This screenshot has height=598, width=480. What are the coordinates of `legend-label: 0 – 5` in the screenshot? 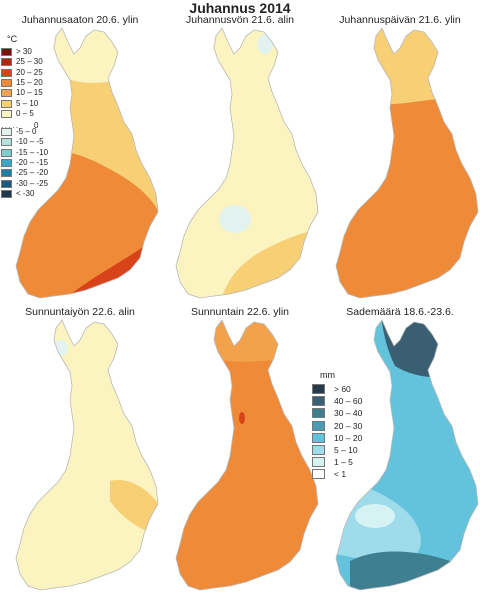 It's located at (25, 113).